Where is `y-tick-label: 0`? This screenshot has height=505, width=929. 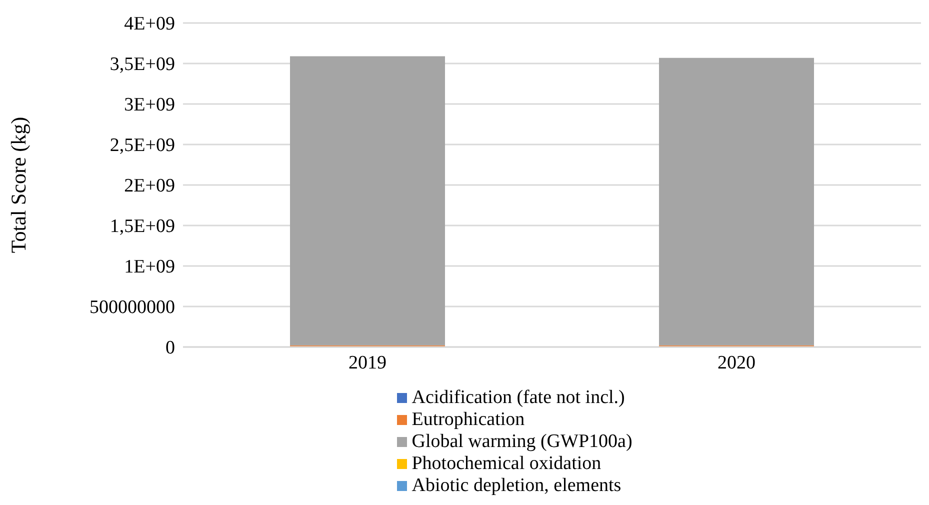 y-tick-label: 0 is located at coordinates (170, 348).